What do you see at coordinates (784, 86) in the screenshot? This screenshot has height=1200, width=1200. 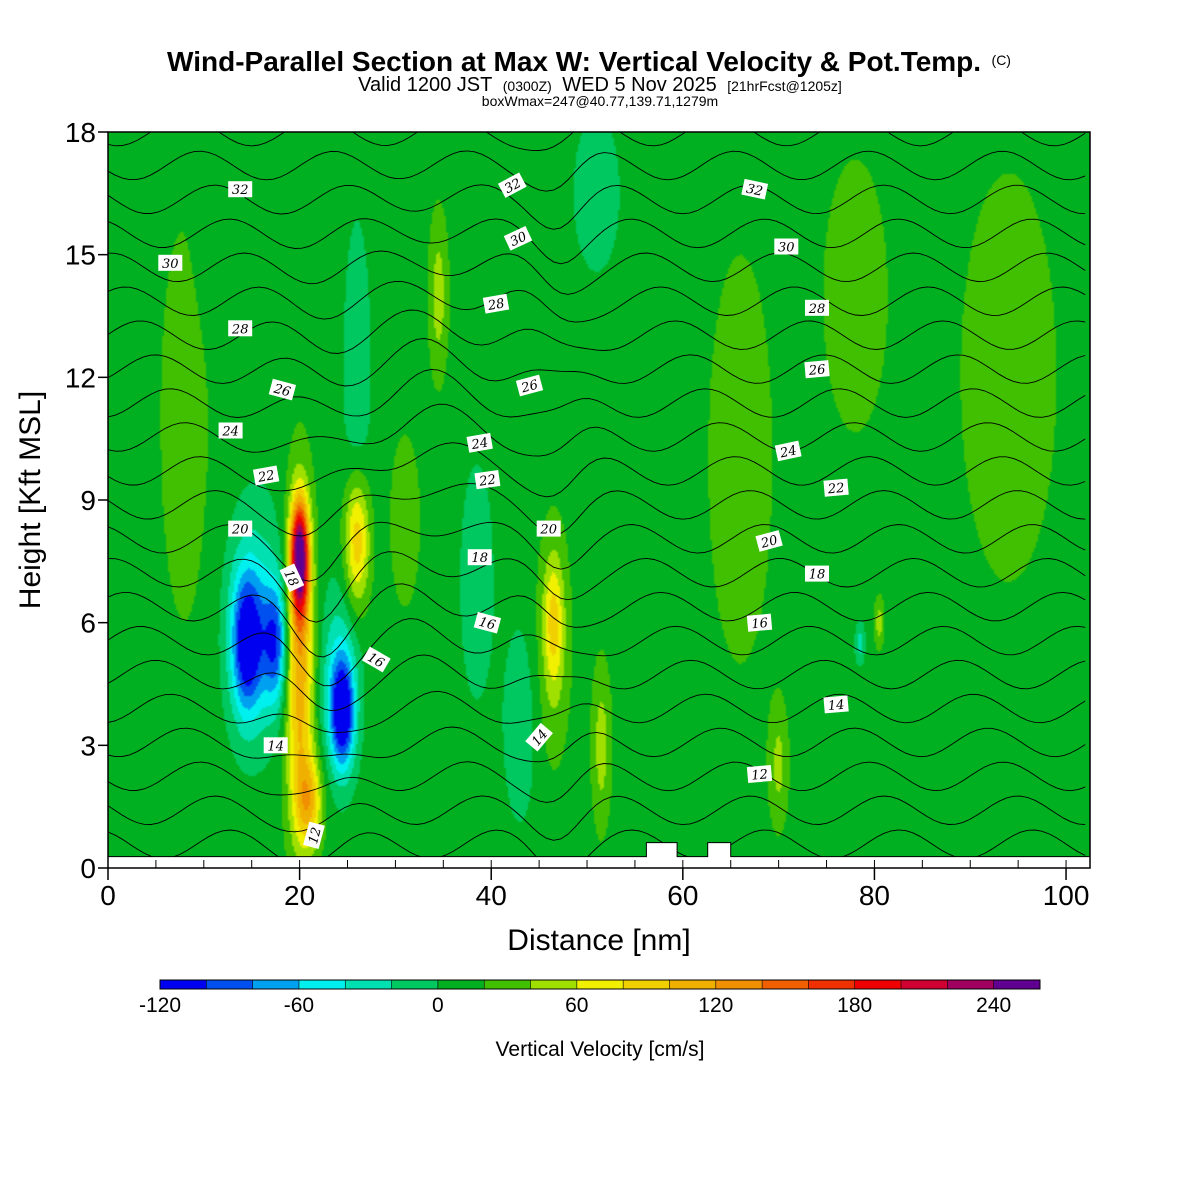 I see `subtitle-forecast: [21hrFcst@1205z]` at bounding box center [784, 86].